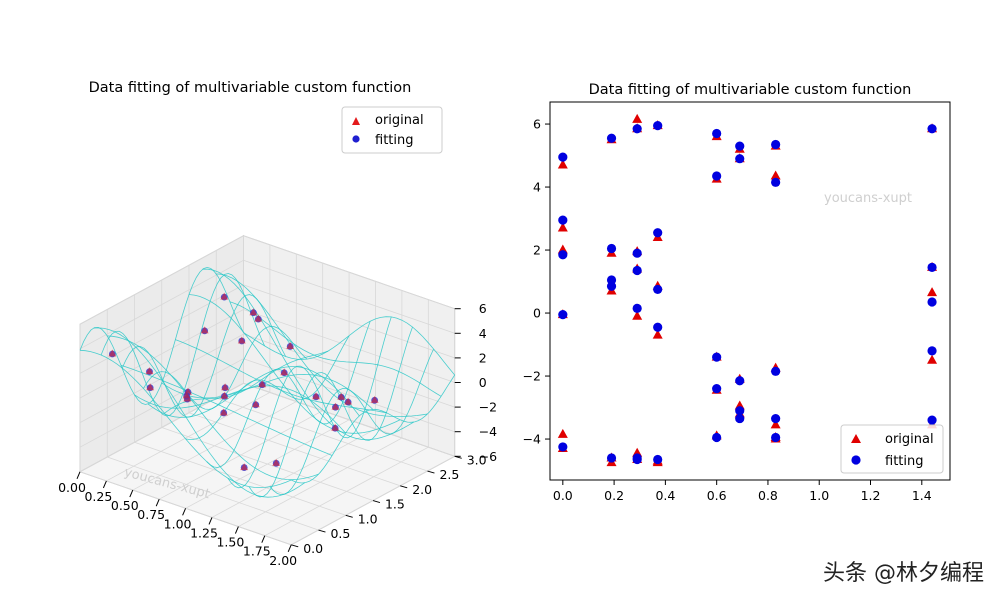 This screenshot has height=600, width=1000. What do you see at coordinates (230, 542) in the screenshot?
I see `x-tick-label-3d: 1.50` at bounding box center [230, 542].